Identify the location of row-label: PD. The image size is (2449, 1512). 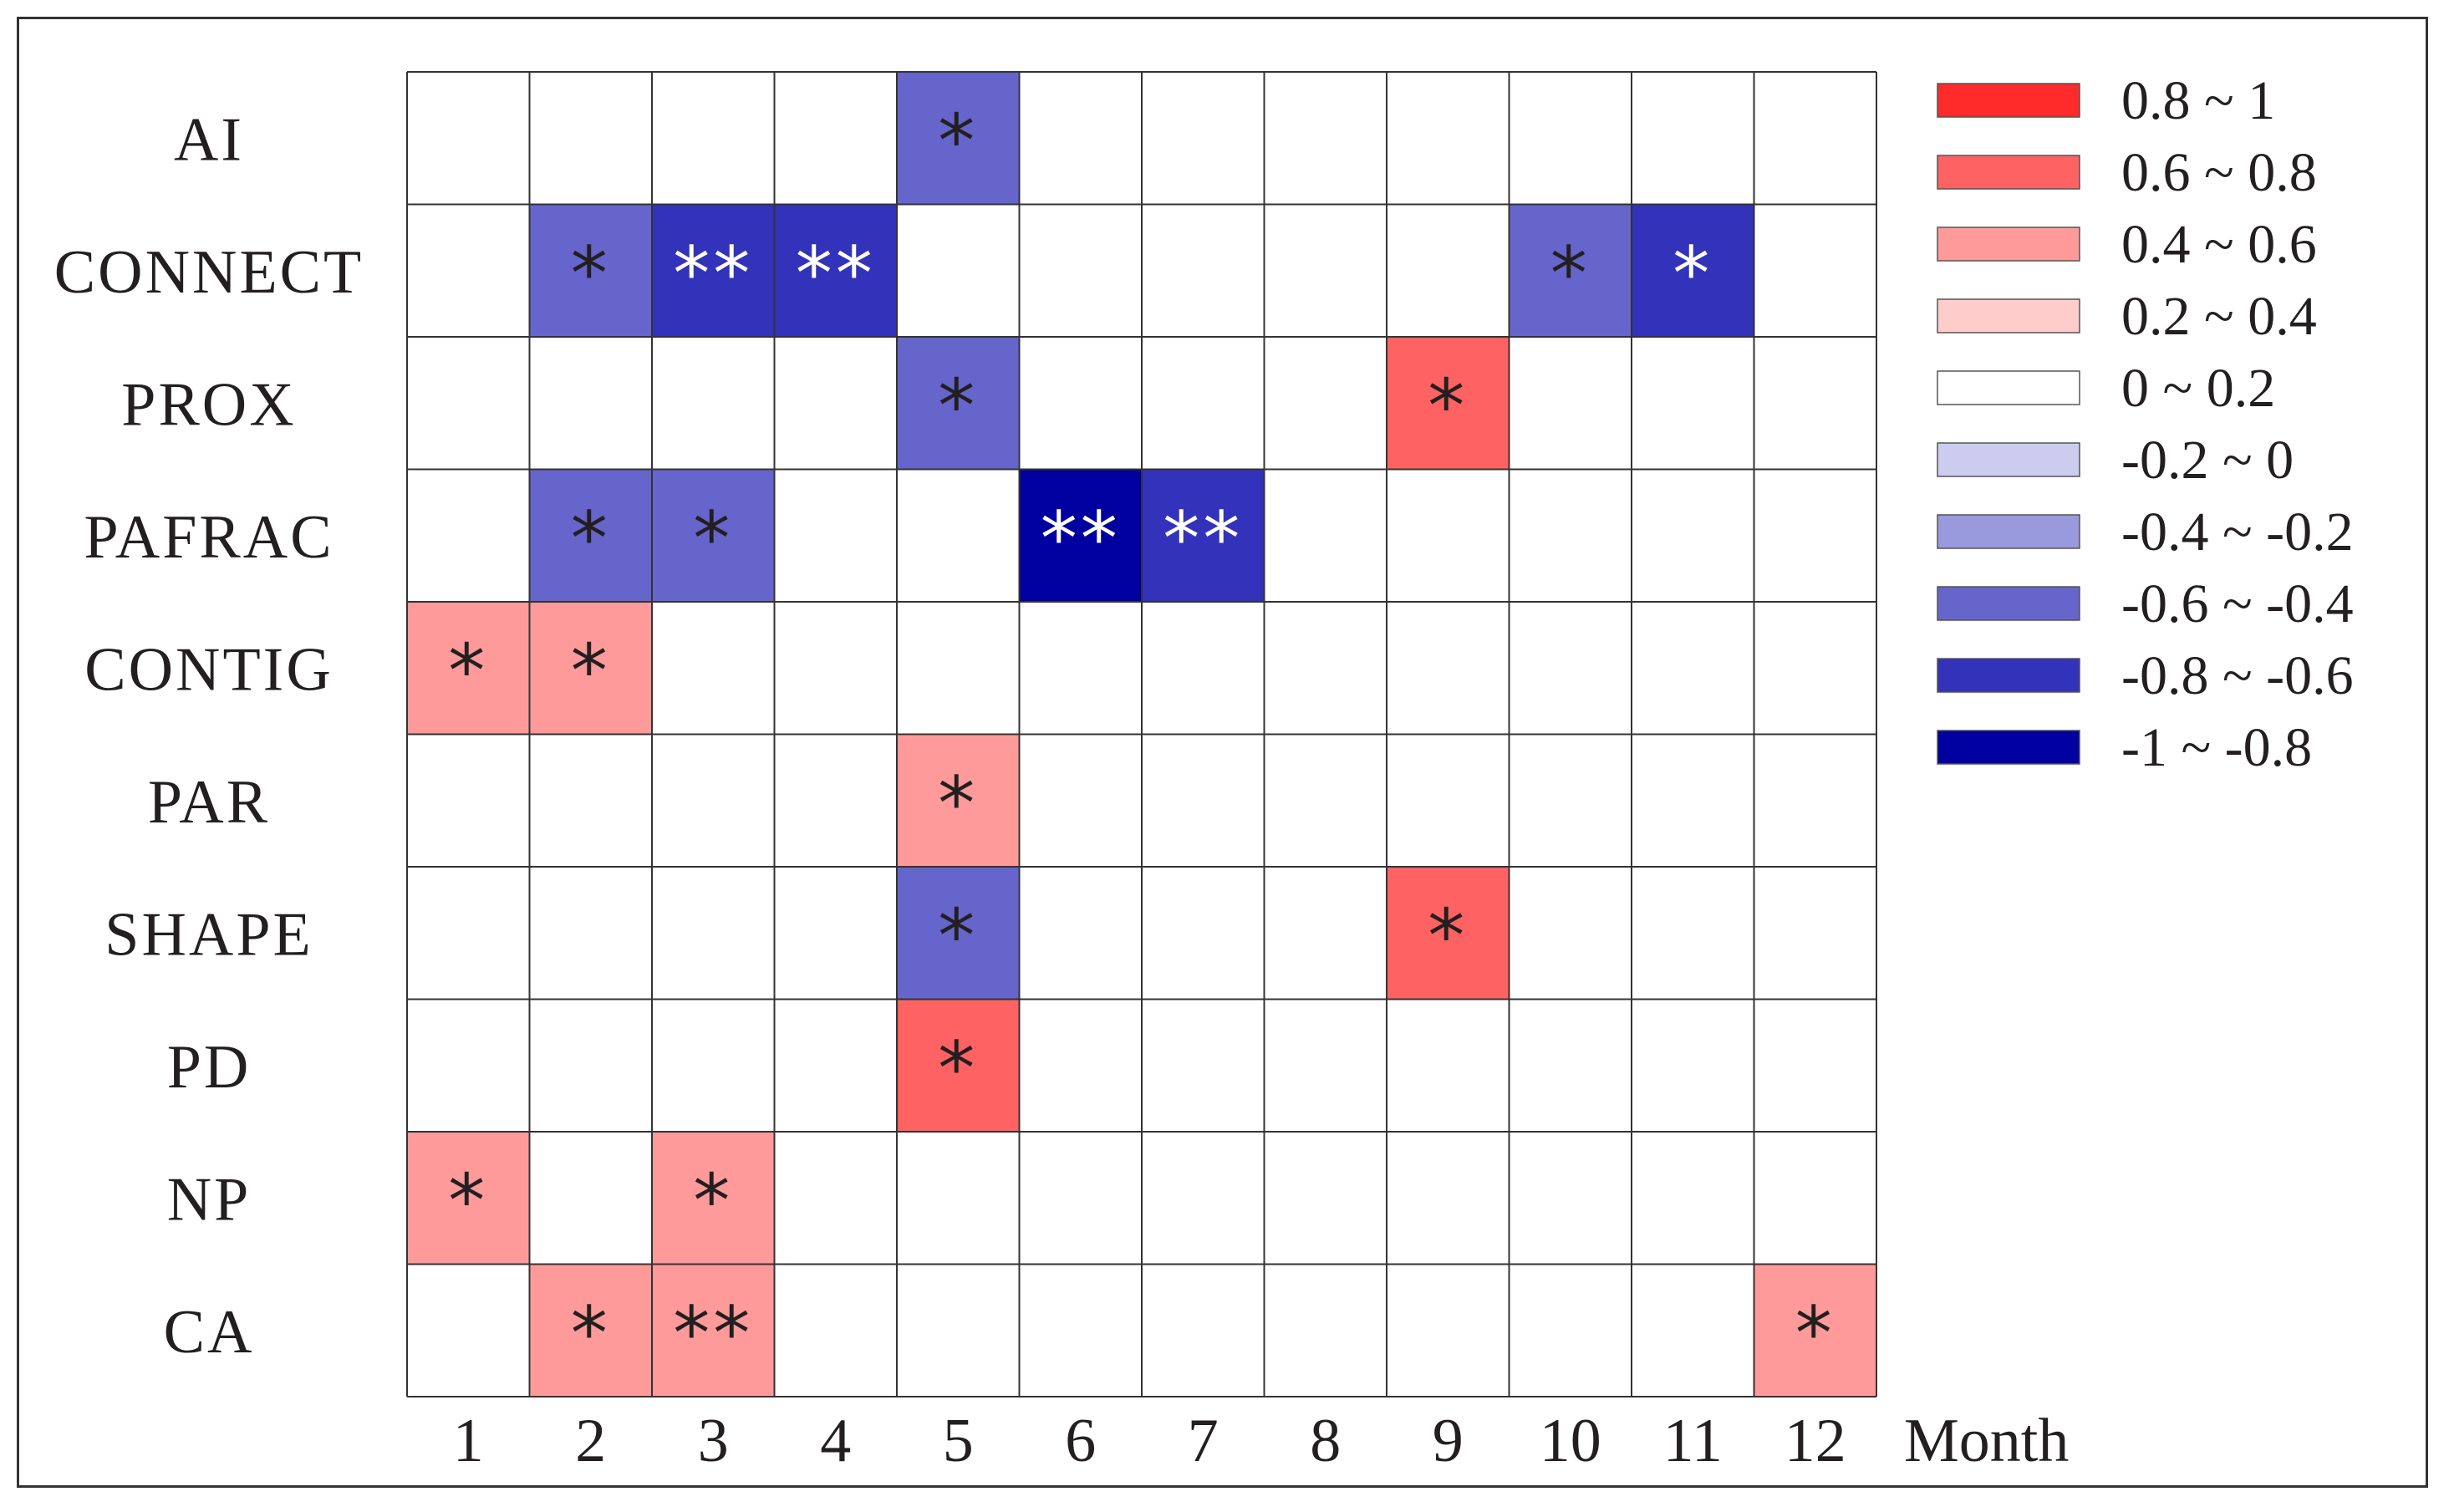
(209, 1067).